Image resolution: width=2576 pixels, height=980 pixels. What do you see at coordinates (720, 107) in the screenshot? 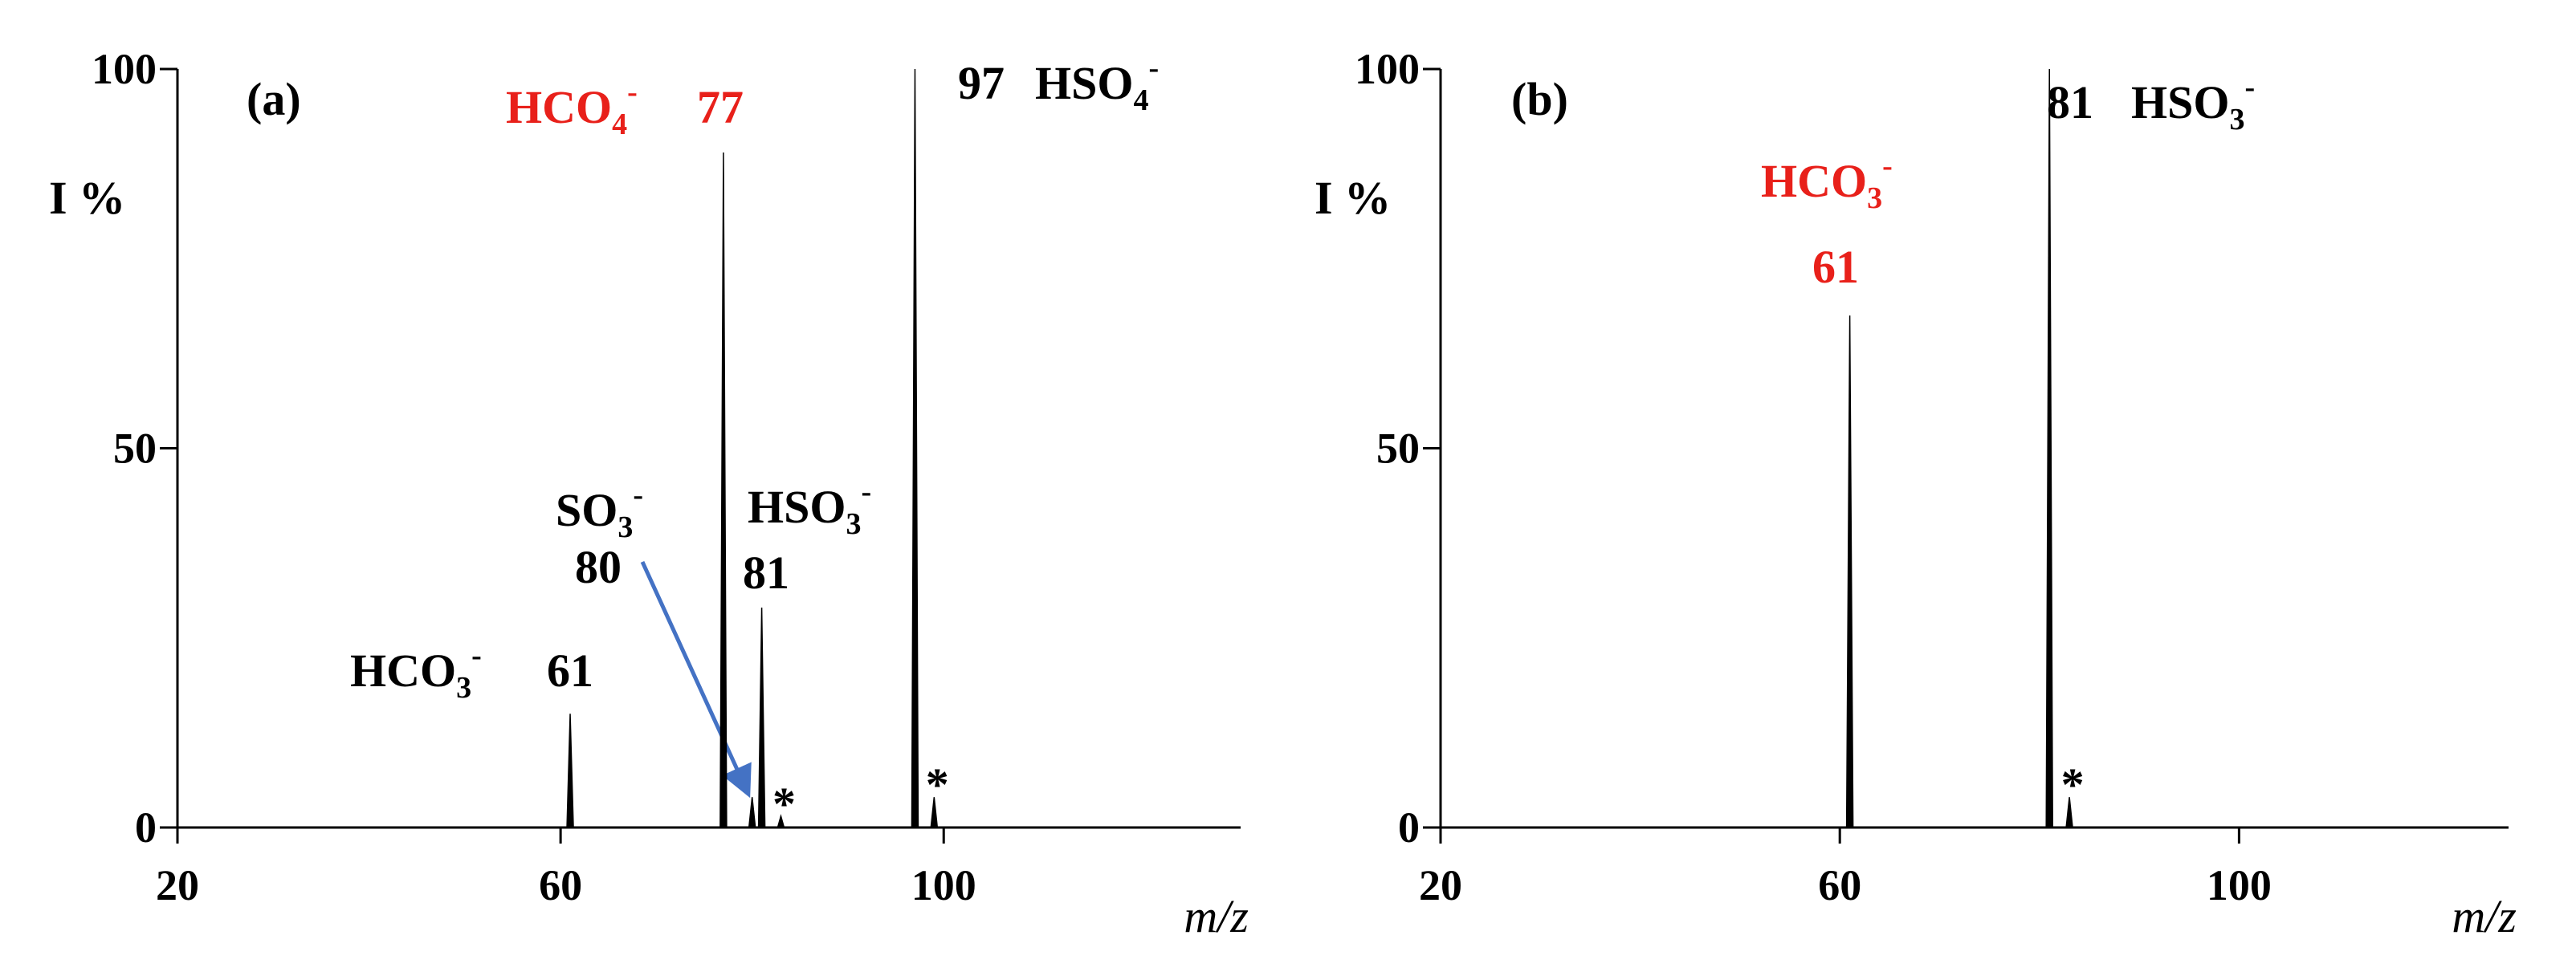
I see `mz-label: 77` at bounding box center [720, 107].